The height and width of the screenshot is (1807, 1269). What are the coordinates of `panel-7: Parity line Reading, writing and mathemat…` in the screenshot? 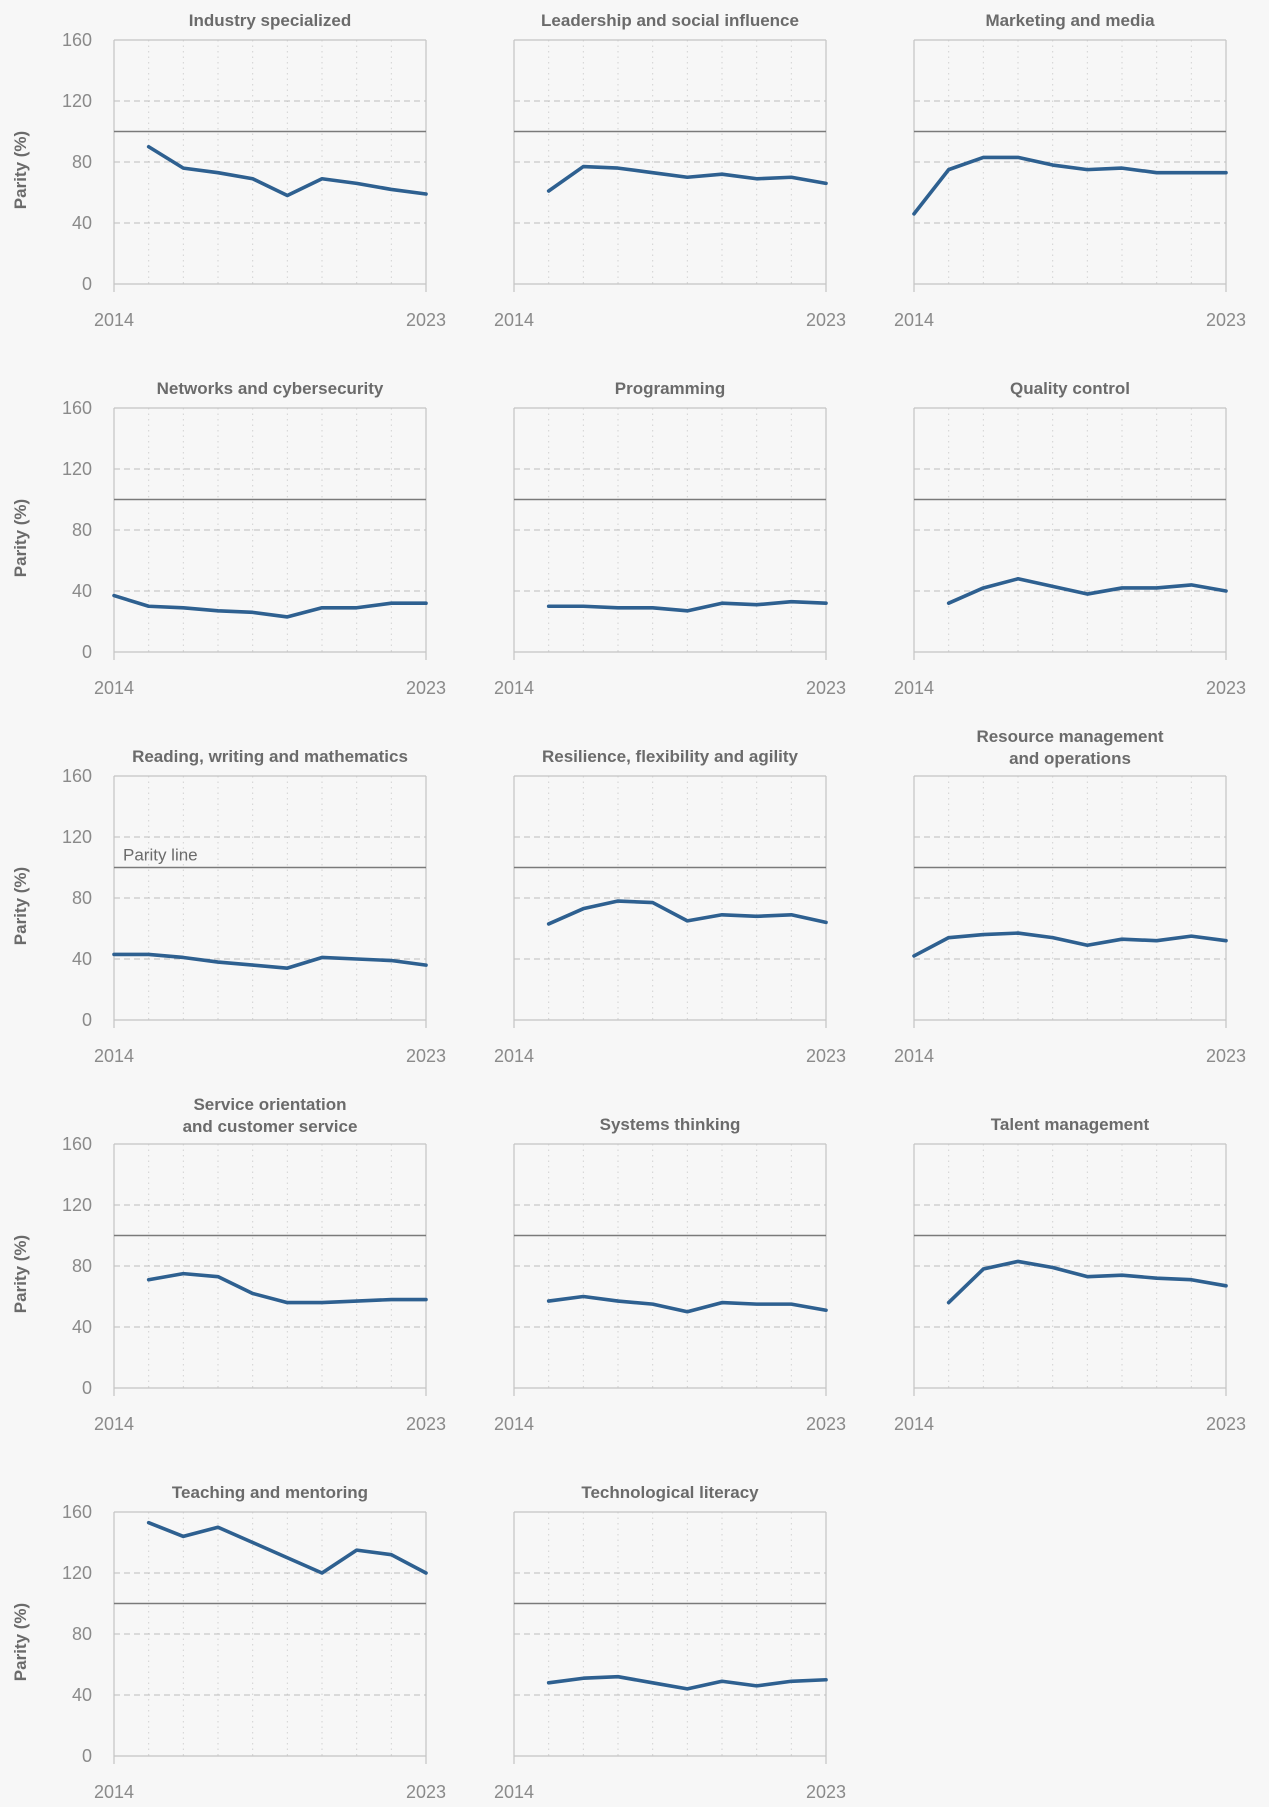 It's located at (228, 906).